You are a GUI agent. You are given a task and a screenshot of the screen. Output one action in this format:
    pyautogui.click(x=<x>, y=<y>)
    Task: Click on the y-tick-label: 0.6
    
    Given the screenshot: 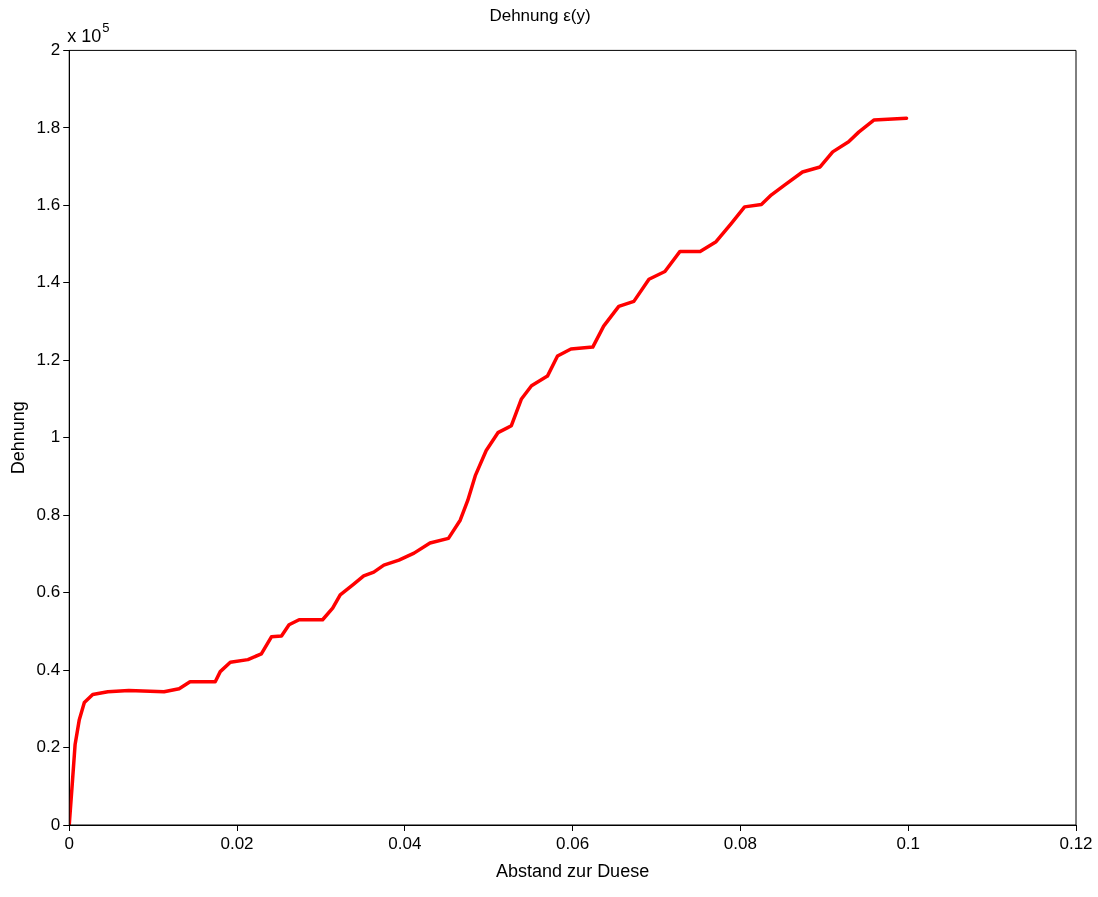 What is the action you would take?
    pyautogui.click(x=48, y=592)
    